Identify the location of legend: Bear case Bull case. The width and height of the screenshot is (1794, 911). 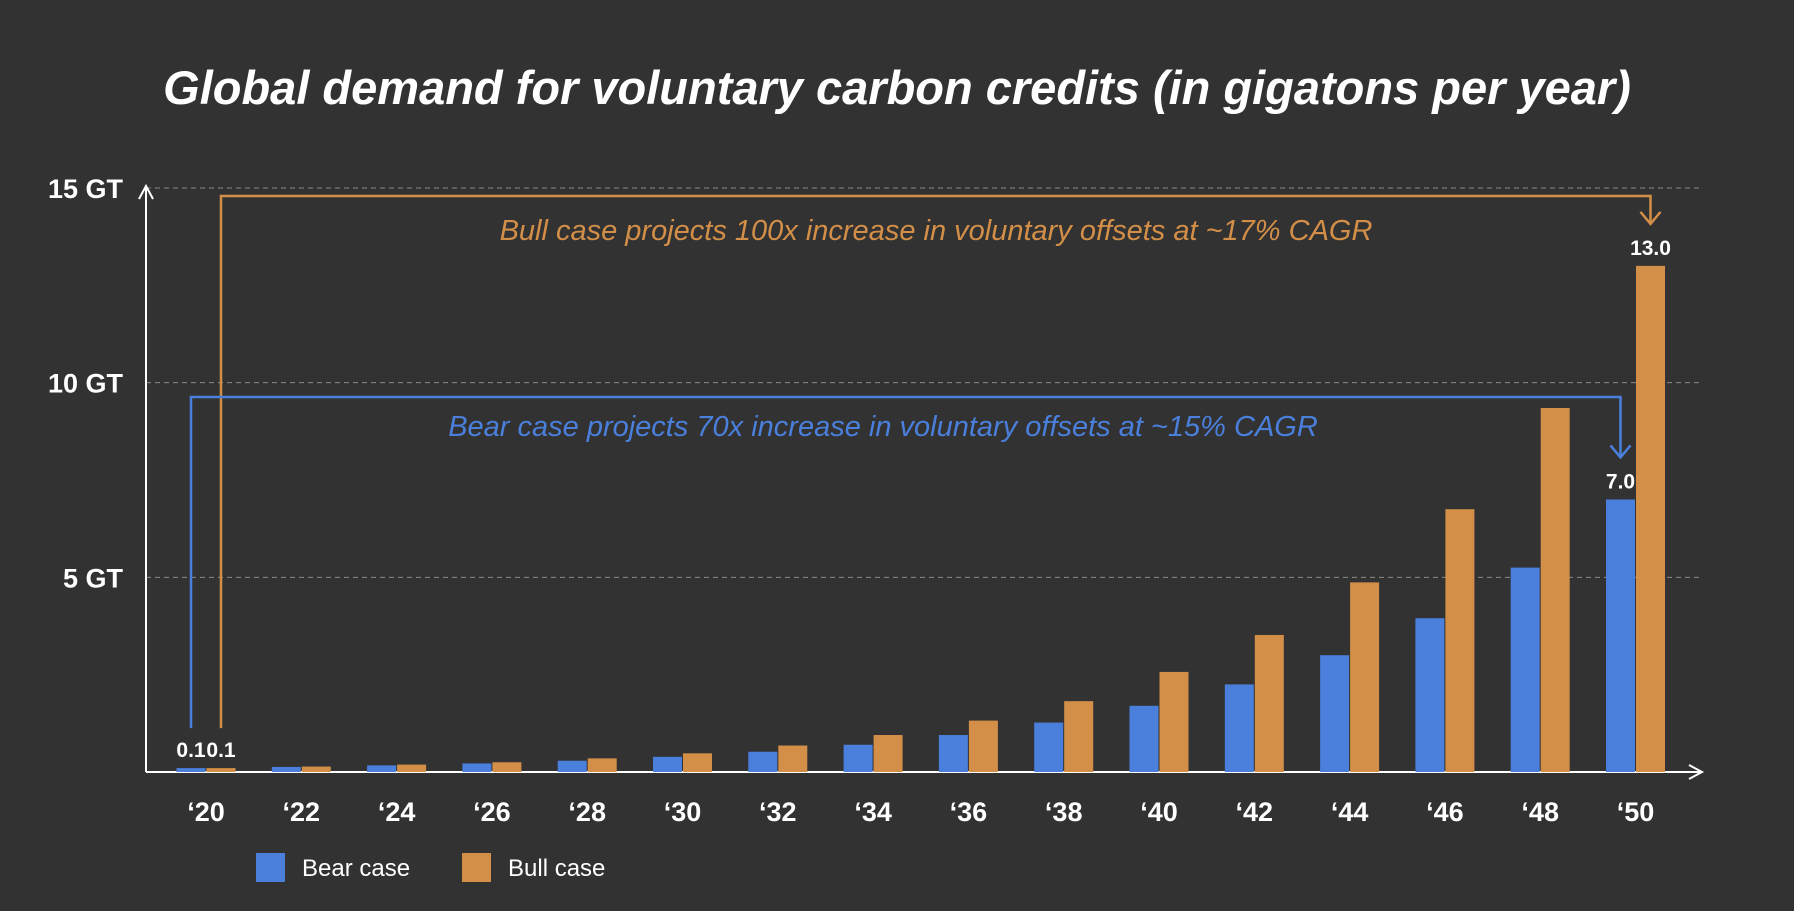
(430, 867).